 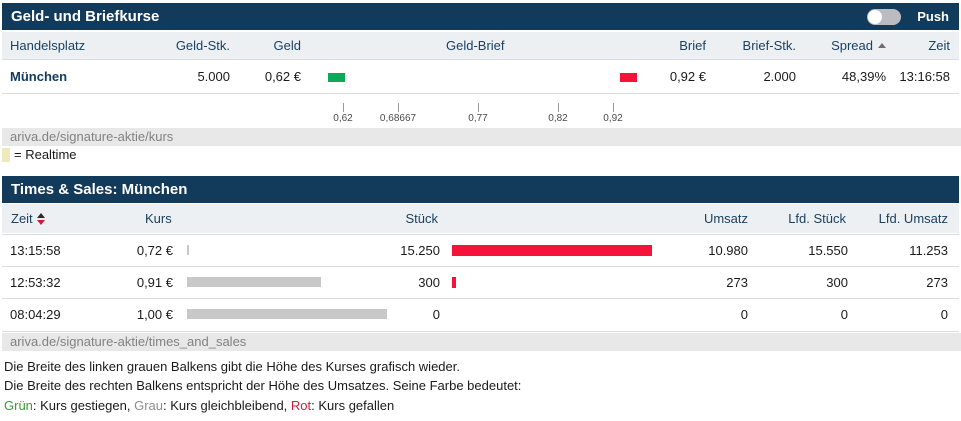 What do you see at coordinates (35, 314) in the screenshot?
I see `trade-zeit: 08:04:29` at bounding box center [35, 314].